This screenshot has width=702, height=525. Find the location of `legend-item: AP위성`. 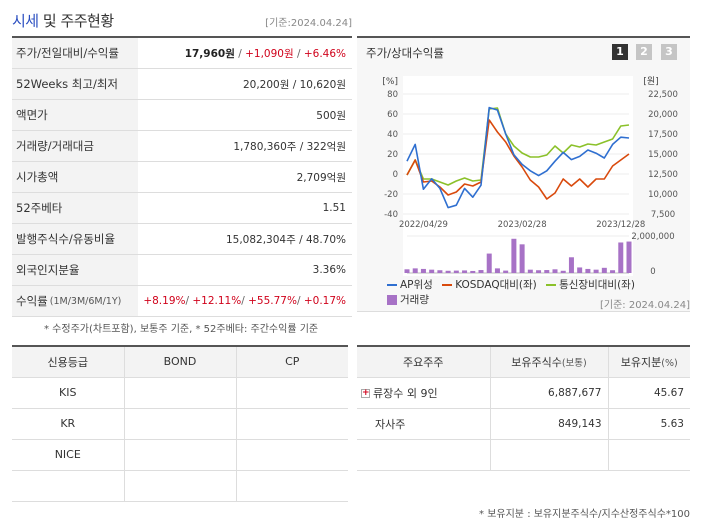

legend-item: AP위성 is located at coordinates (410, 285).